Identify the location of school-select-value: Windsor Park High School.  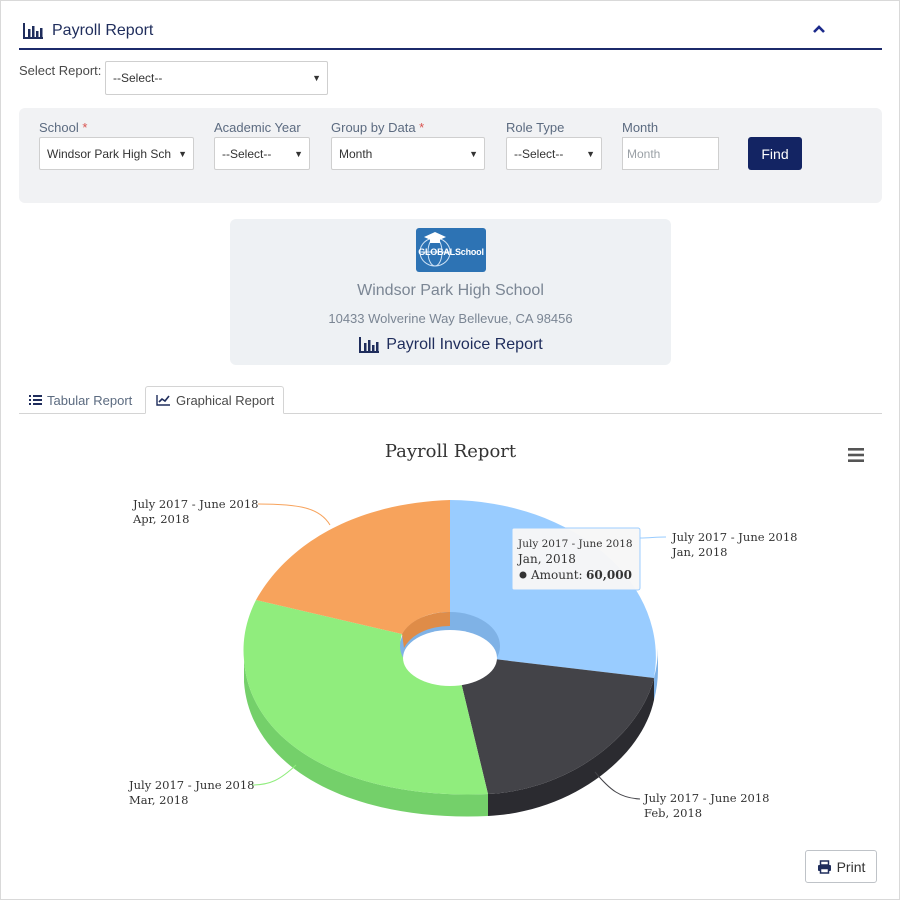
(109, 153).